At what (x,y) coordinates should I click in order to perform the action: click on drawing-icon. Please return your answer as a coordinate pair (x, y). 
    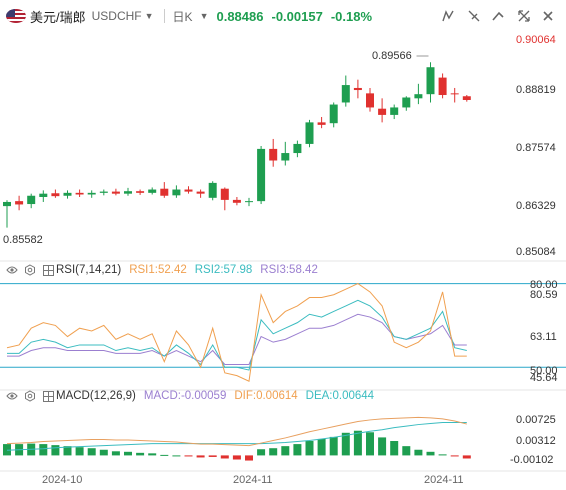
    Looking at the image, I should click on (448, 16).